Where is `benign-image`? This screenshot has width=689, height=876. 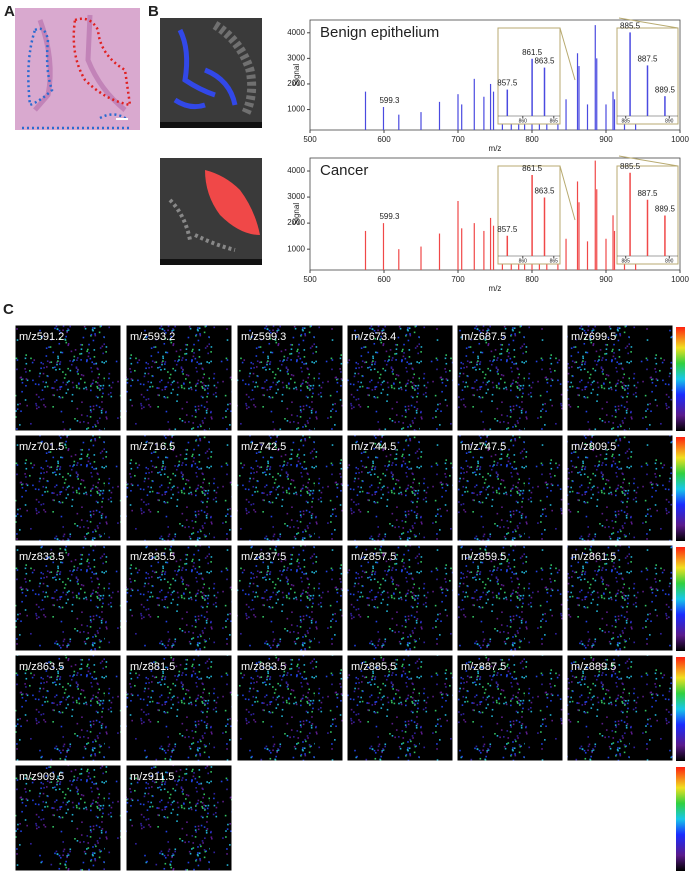 benign-image is located at coordinates (211, 73).